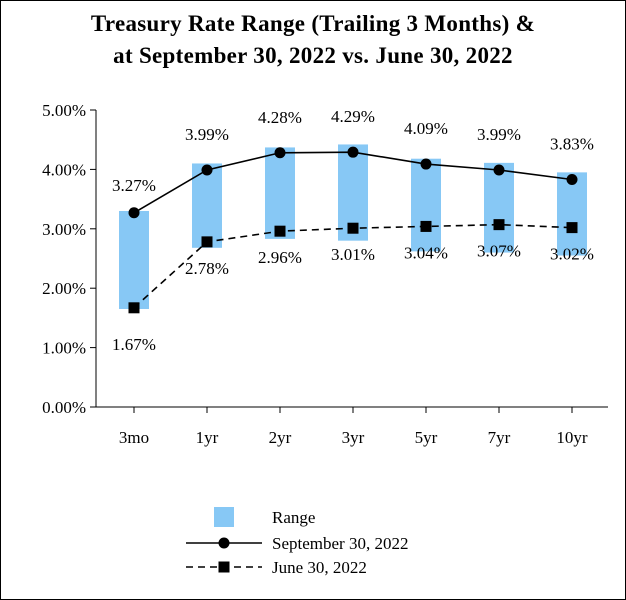  Describe the element at coordinates (499, 251) in the screenshot. I see `jun-2022-data-label: 3.07%` at that location.